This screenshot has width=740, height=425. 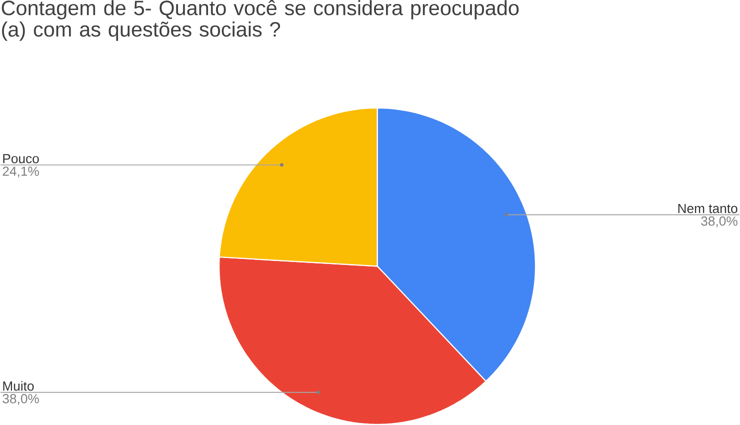 I want to click on data-label: 24,1%, so click(x=20, y=172).